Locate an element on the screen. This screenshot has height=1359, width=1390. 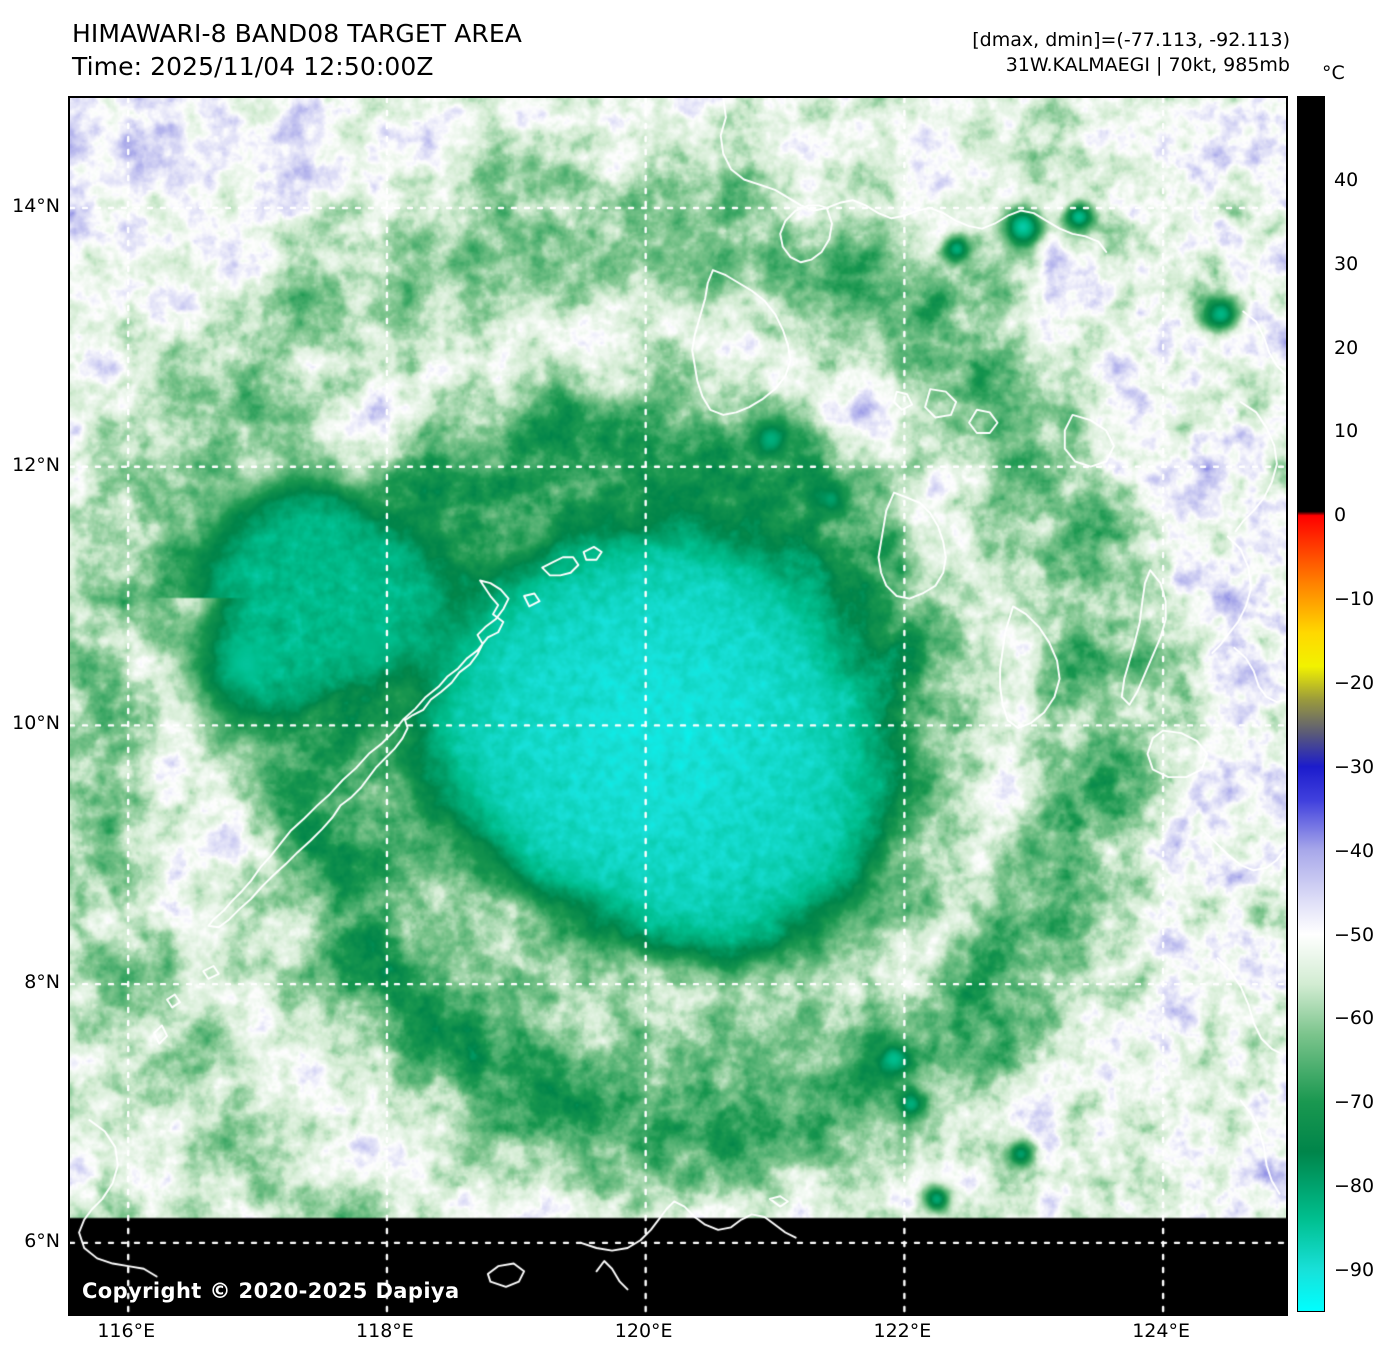
colorbar-tick-label: −40 is located at coordinates (1354, 850).